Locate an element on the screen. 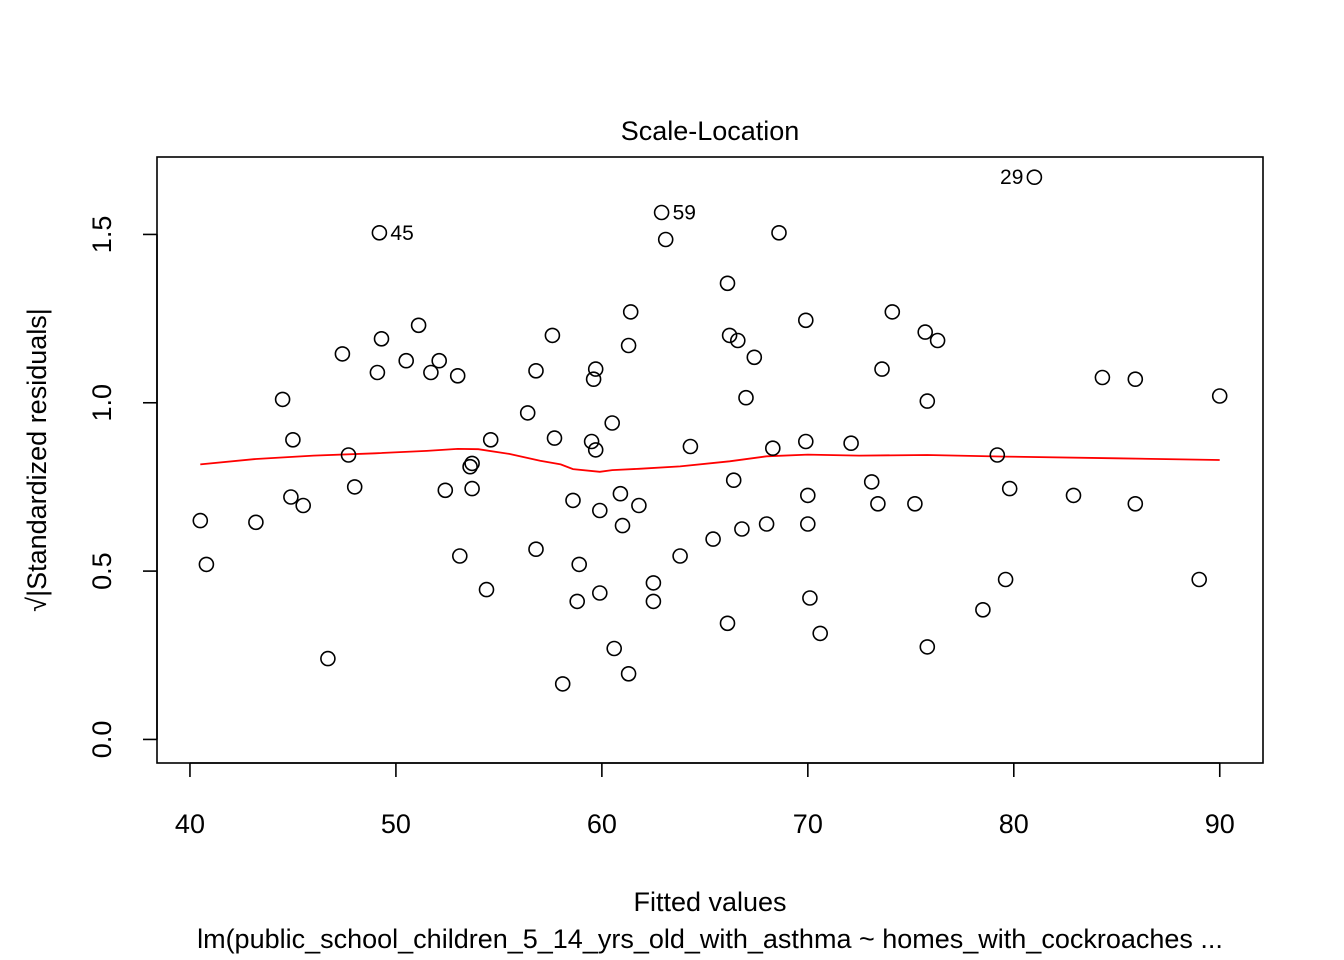 The height and width of the screenshot is (960, 1344). x-tick-label: 80 is located at coordinates (1014, 824).